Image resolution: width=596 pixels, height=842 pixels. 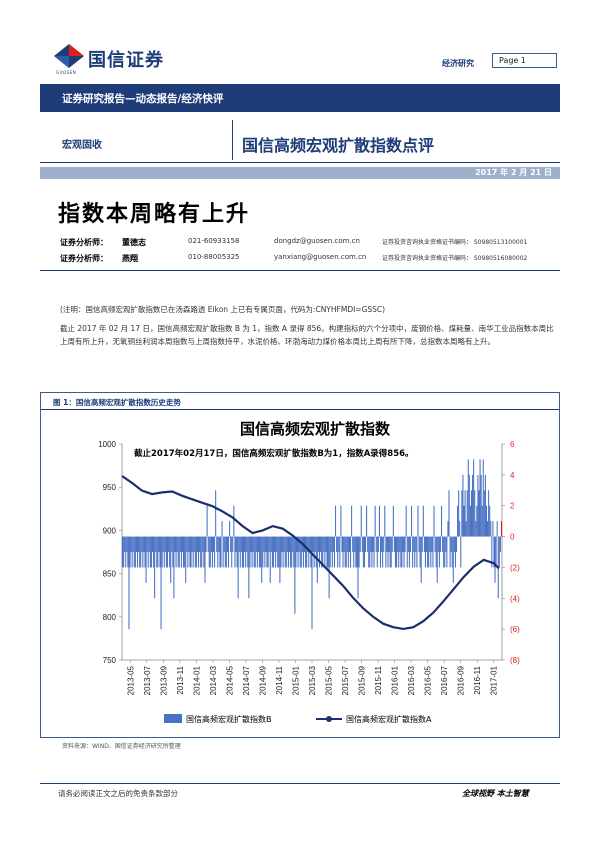 I want to click on x-tick-label: 2013-05, so click(x=130, y=680).